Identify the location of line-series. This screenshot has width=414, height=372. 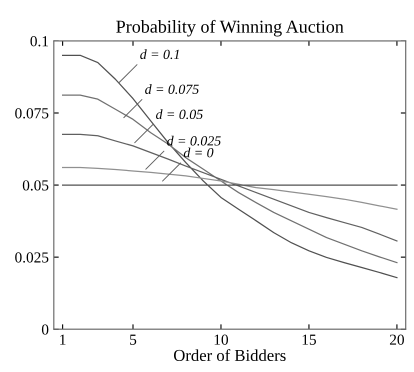
(230, 188).